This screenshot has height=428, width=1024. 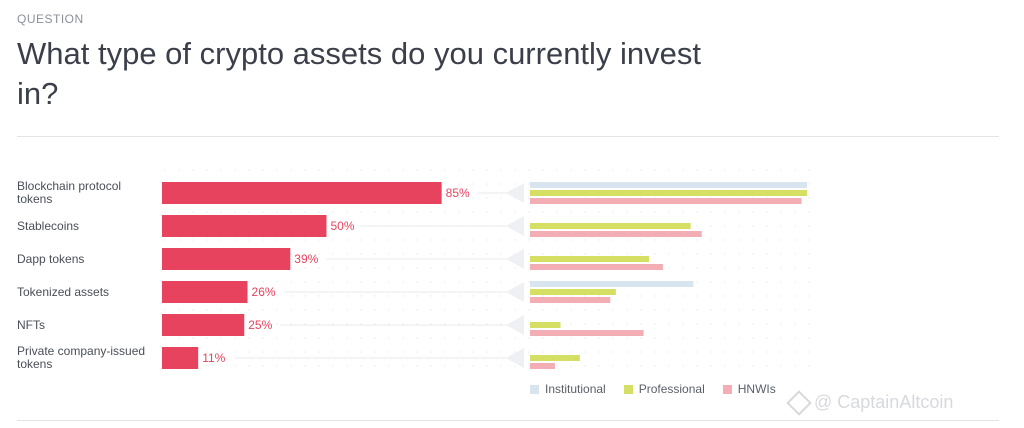 What do you see at coordinates (884, 402) in the screenshot?
I see `watermark-text: @ CaptainAltcoin` at bounding box center [884, 402].